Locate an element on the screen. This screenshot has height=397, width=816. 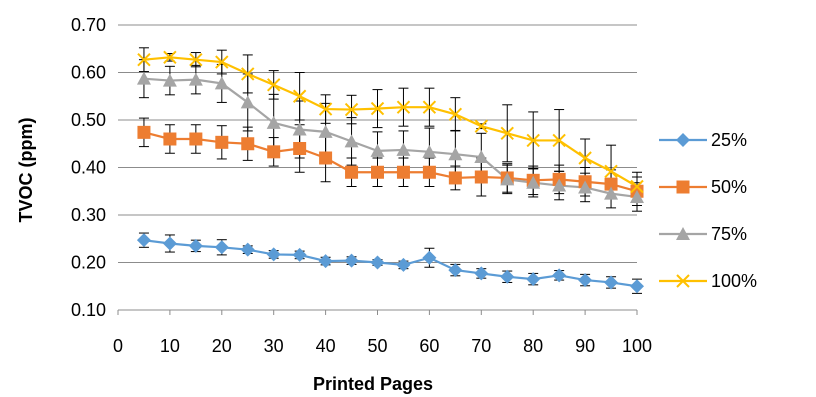
legend-marker-100pct-stroke is located at coordinates (683, 281).